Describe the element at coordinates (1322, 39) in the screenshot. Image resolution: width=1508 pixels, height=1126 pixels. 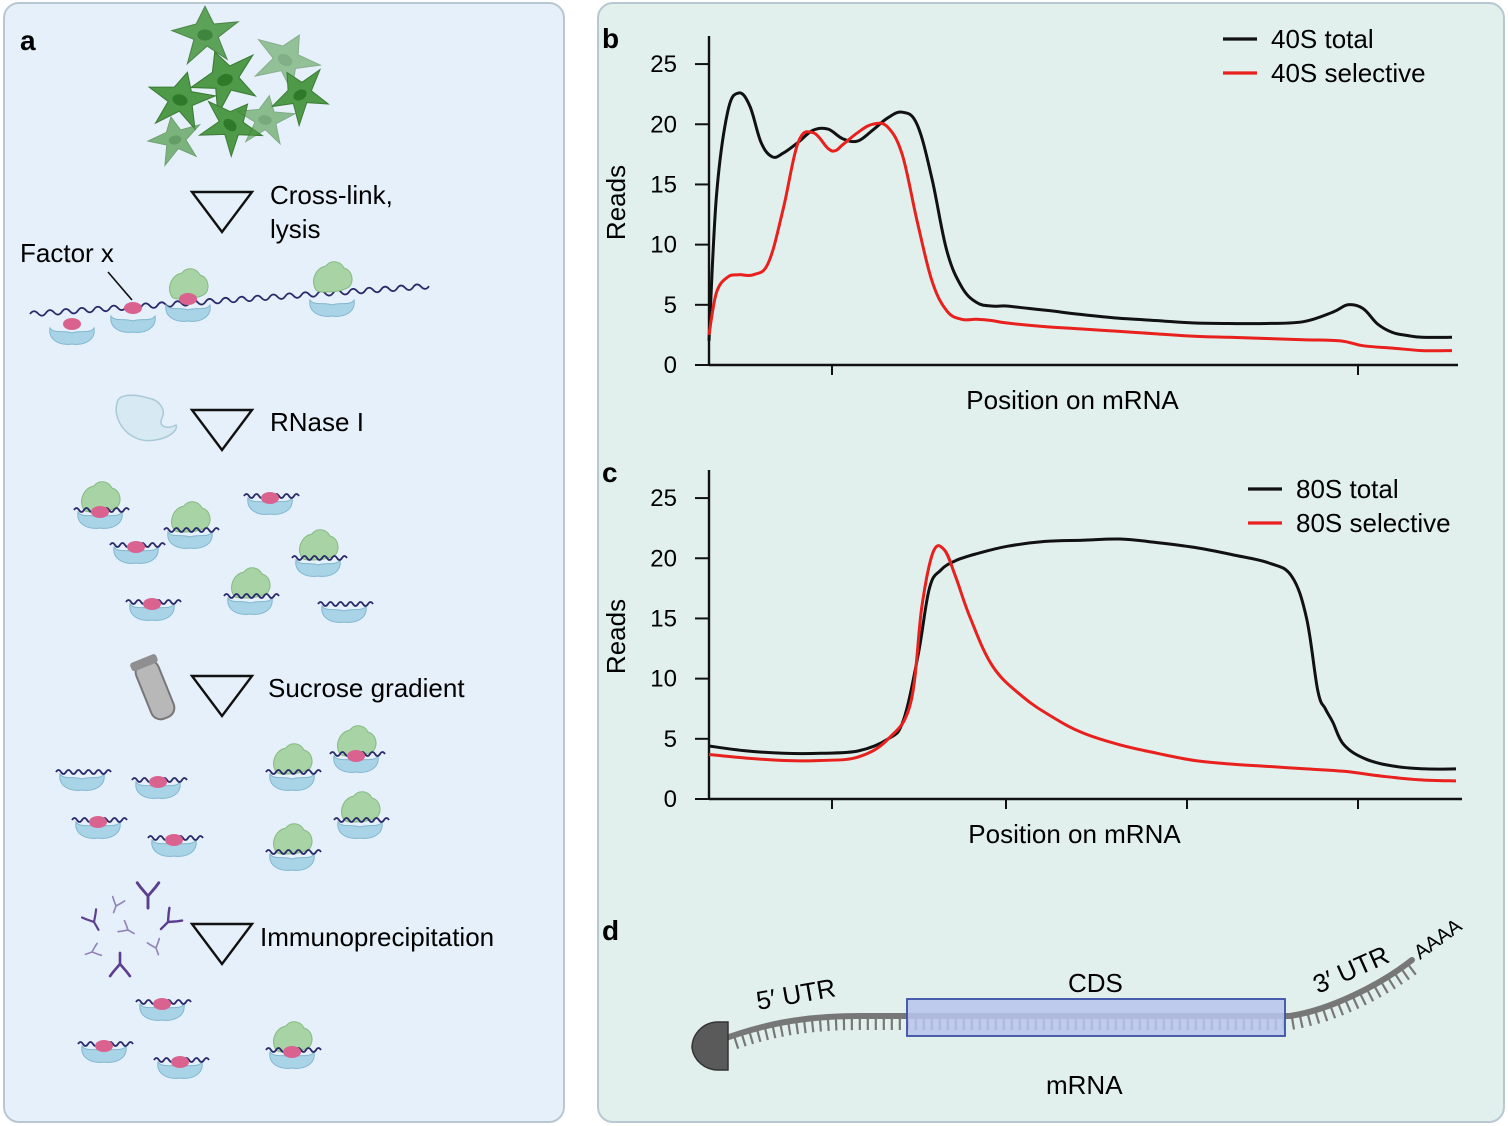
I see `legend-label: 40S total` at that location.